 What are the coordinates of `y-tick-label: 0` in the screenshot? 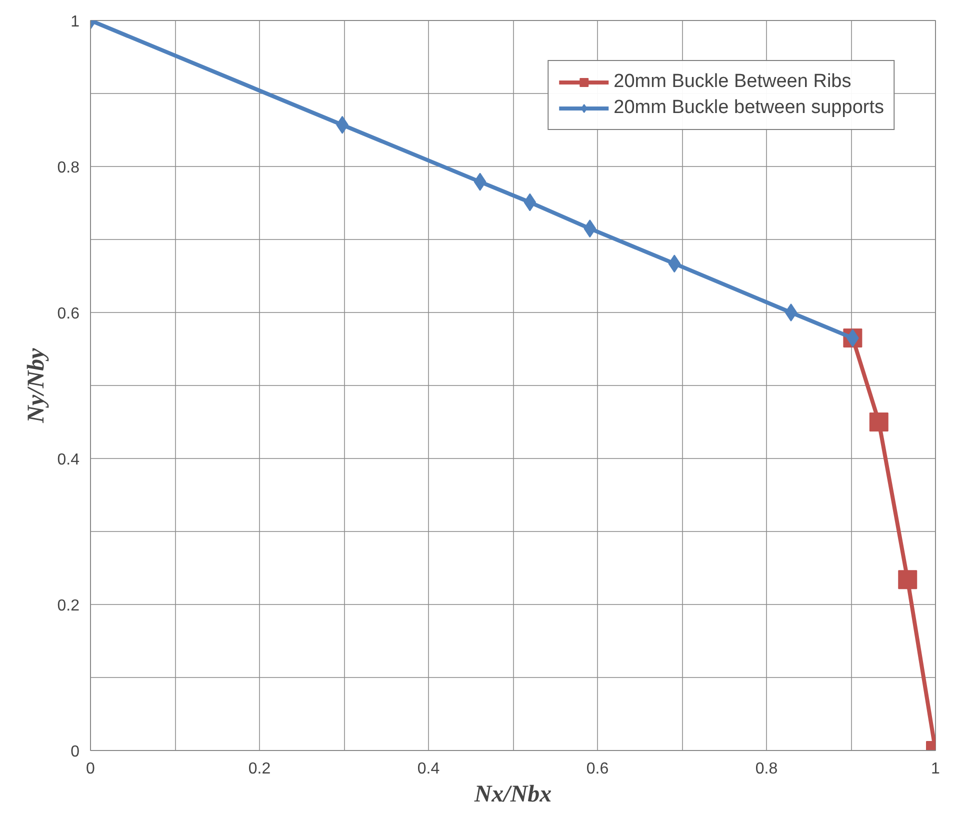 It's located at (75, 752).